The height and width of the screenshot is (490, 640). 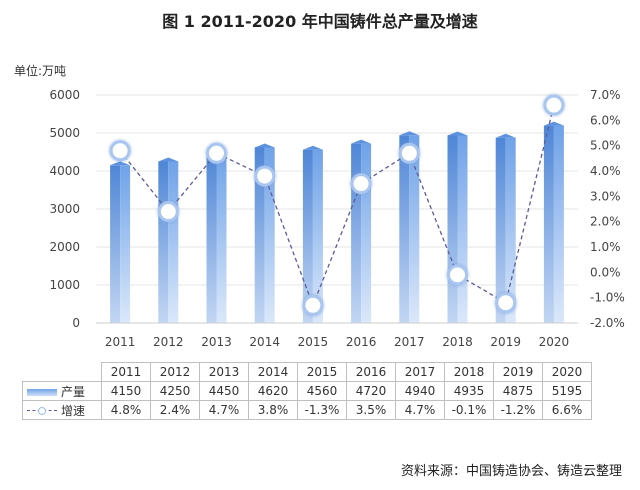 I want to click on table-year-cell: 2014, so click(x=273, y=372).